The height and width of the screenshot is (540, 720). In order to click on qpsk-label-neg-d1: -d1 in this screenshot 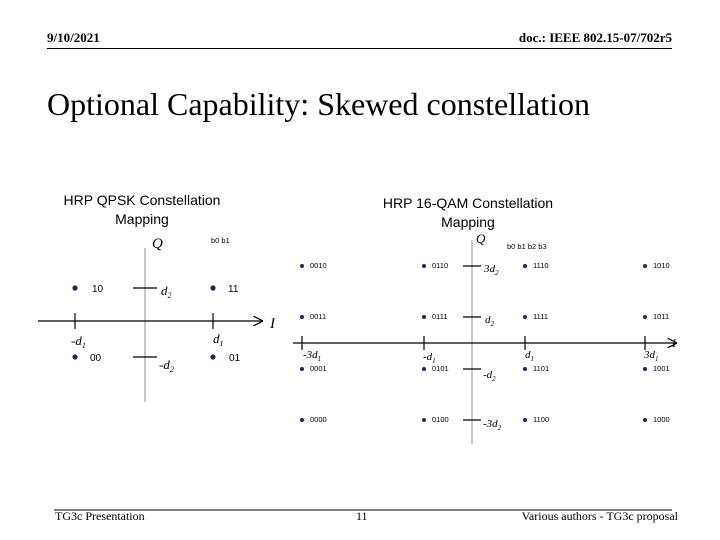, I will do `click(78, 341)`.